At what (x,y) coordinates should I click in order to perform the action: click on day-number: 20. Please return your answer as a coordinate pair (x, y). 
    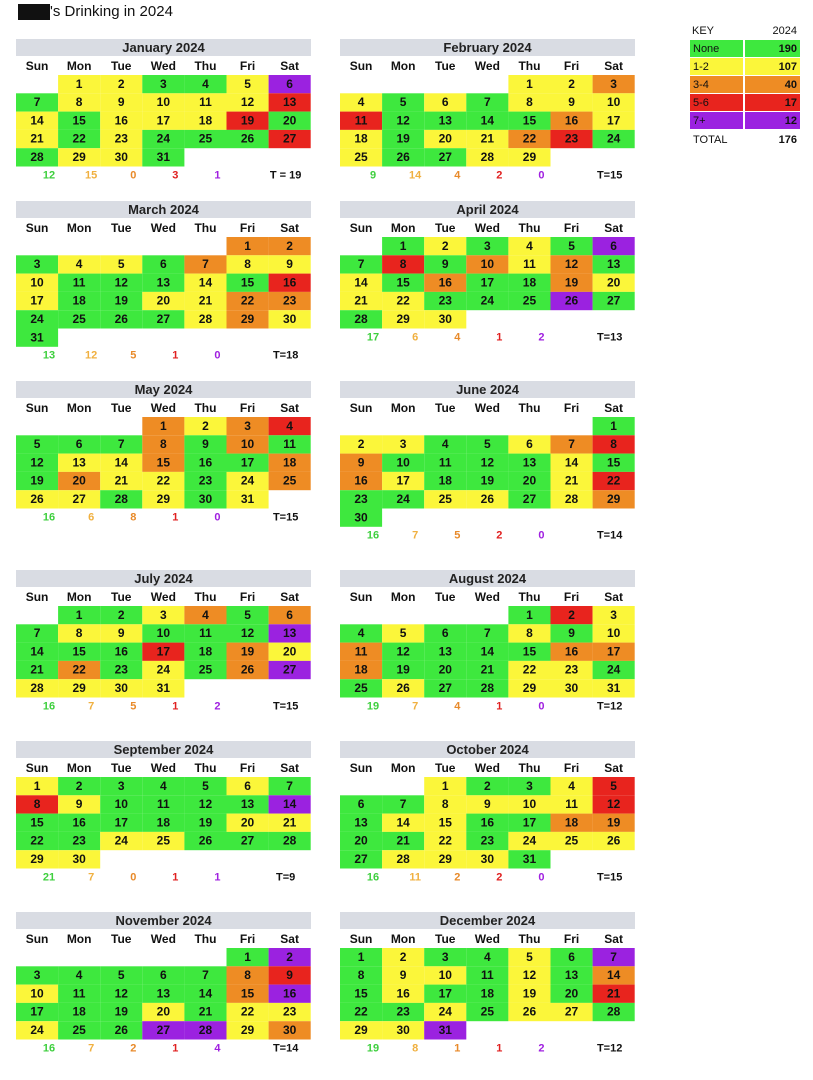
    Looking at the image, I should click on (79, 481).